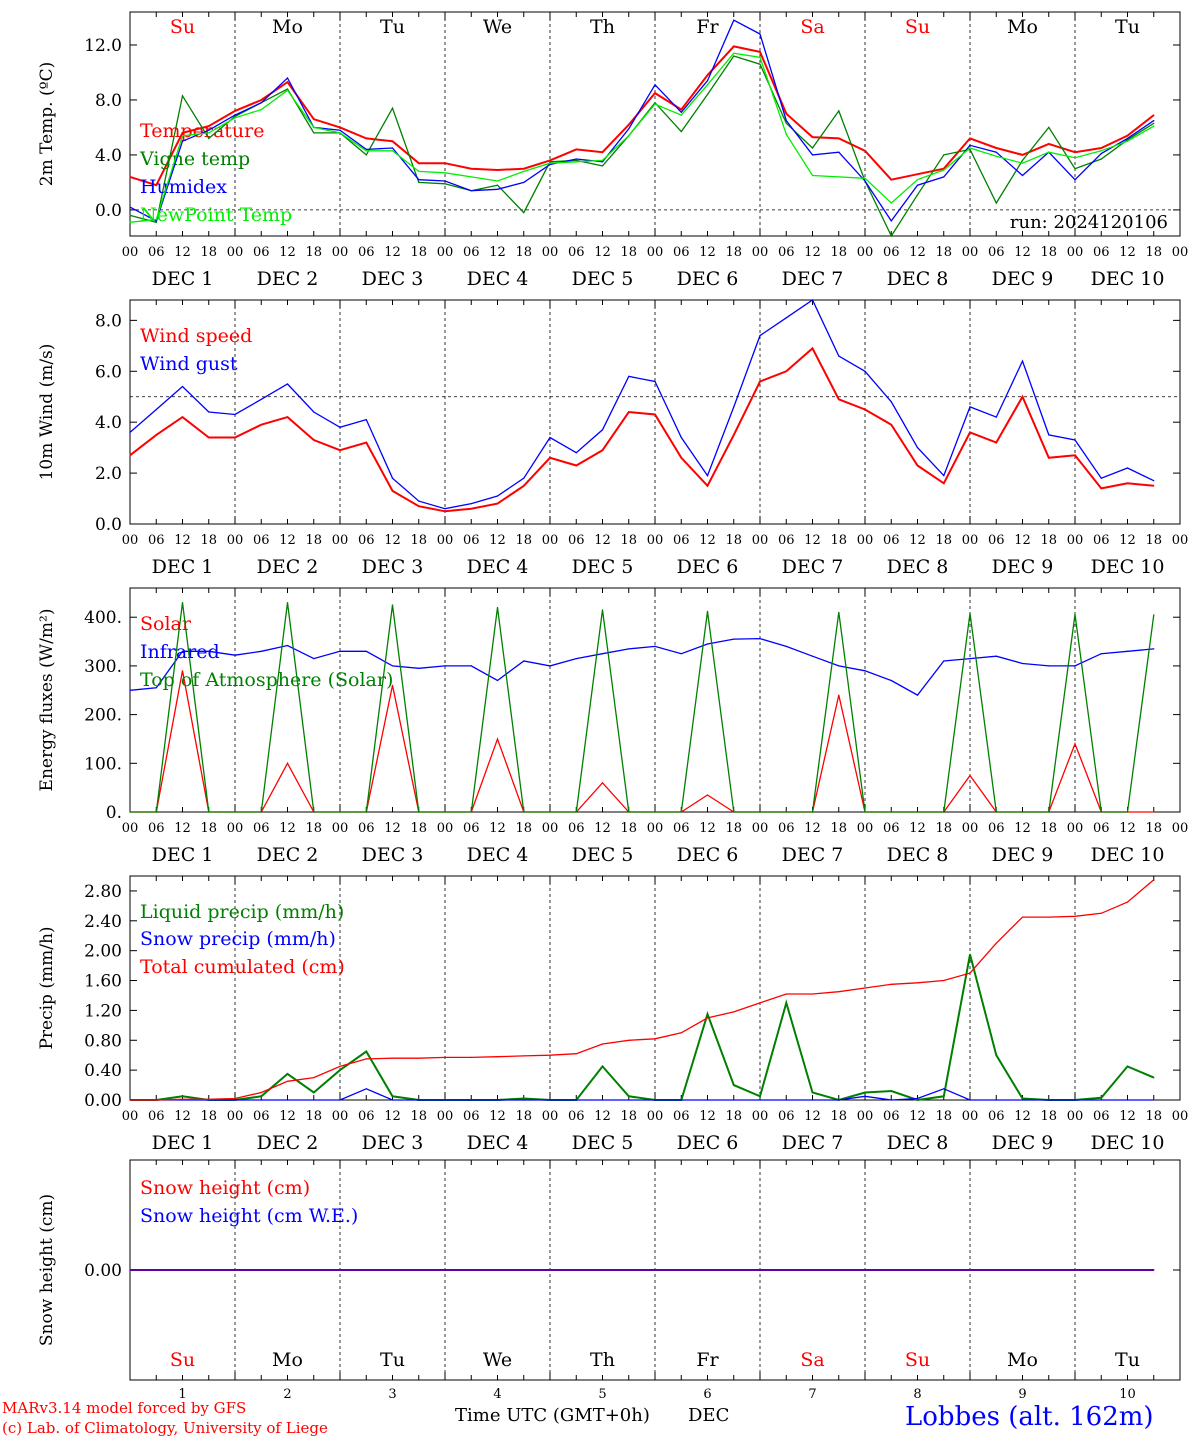 This screenshot has height=1440, width=1194. Describe the element at coordinates (103, 1041) in the screenshot. I see `y-tick-label: 0.80` at that location.